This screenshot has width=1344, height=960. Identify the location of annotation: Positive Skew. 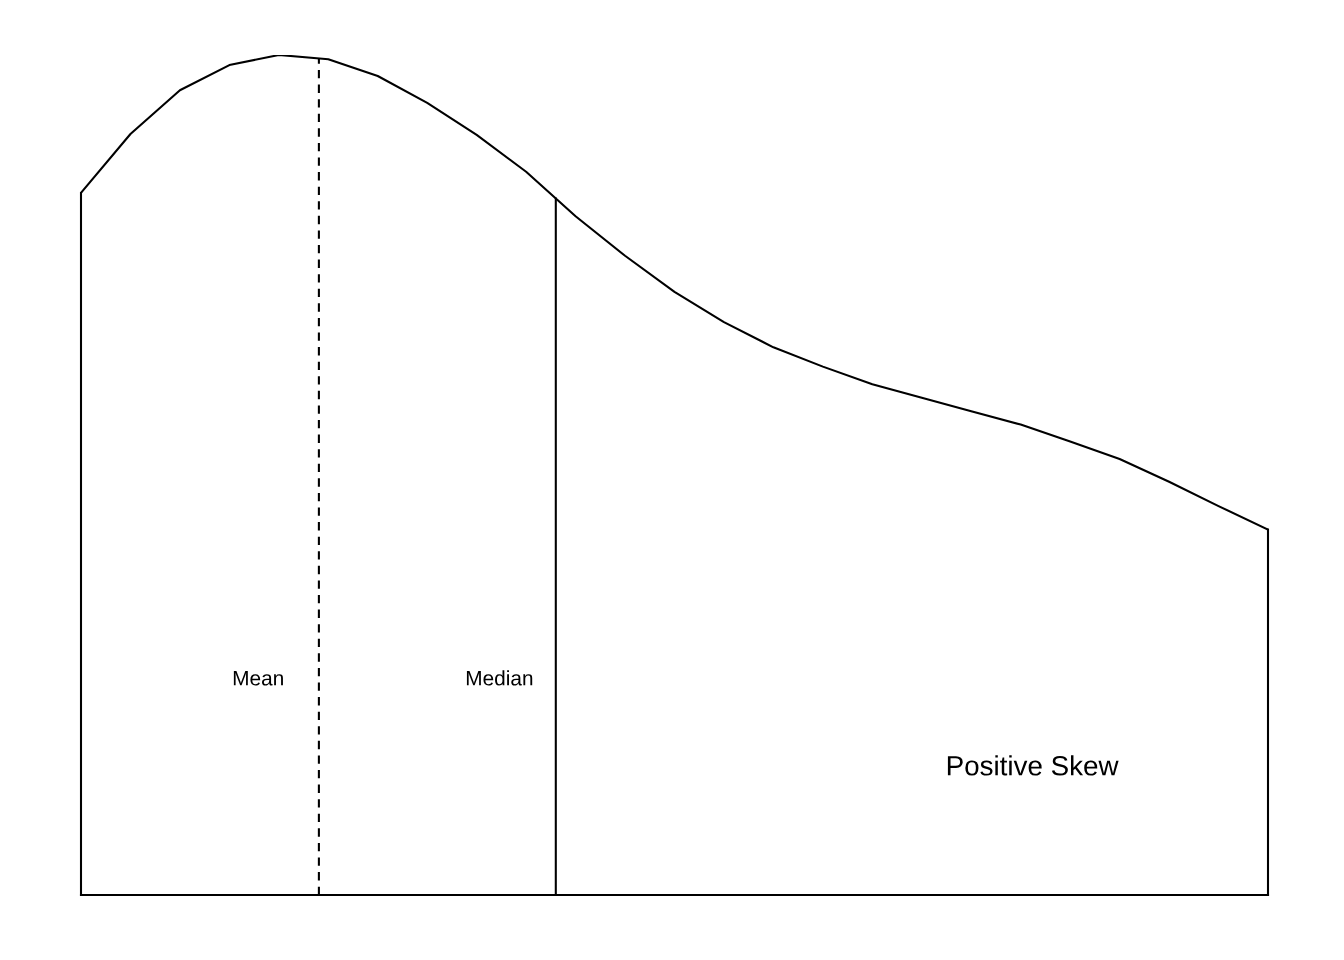
(1033, 765).